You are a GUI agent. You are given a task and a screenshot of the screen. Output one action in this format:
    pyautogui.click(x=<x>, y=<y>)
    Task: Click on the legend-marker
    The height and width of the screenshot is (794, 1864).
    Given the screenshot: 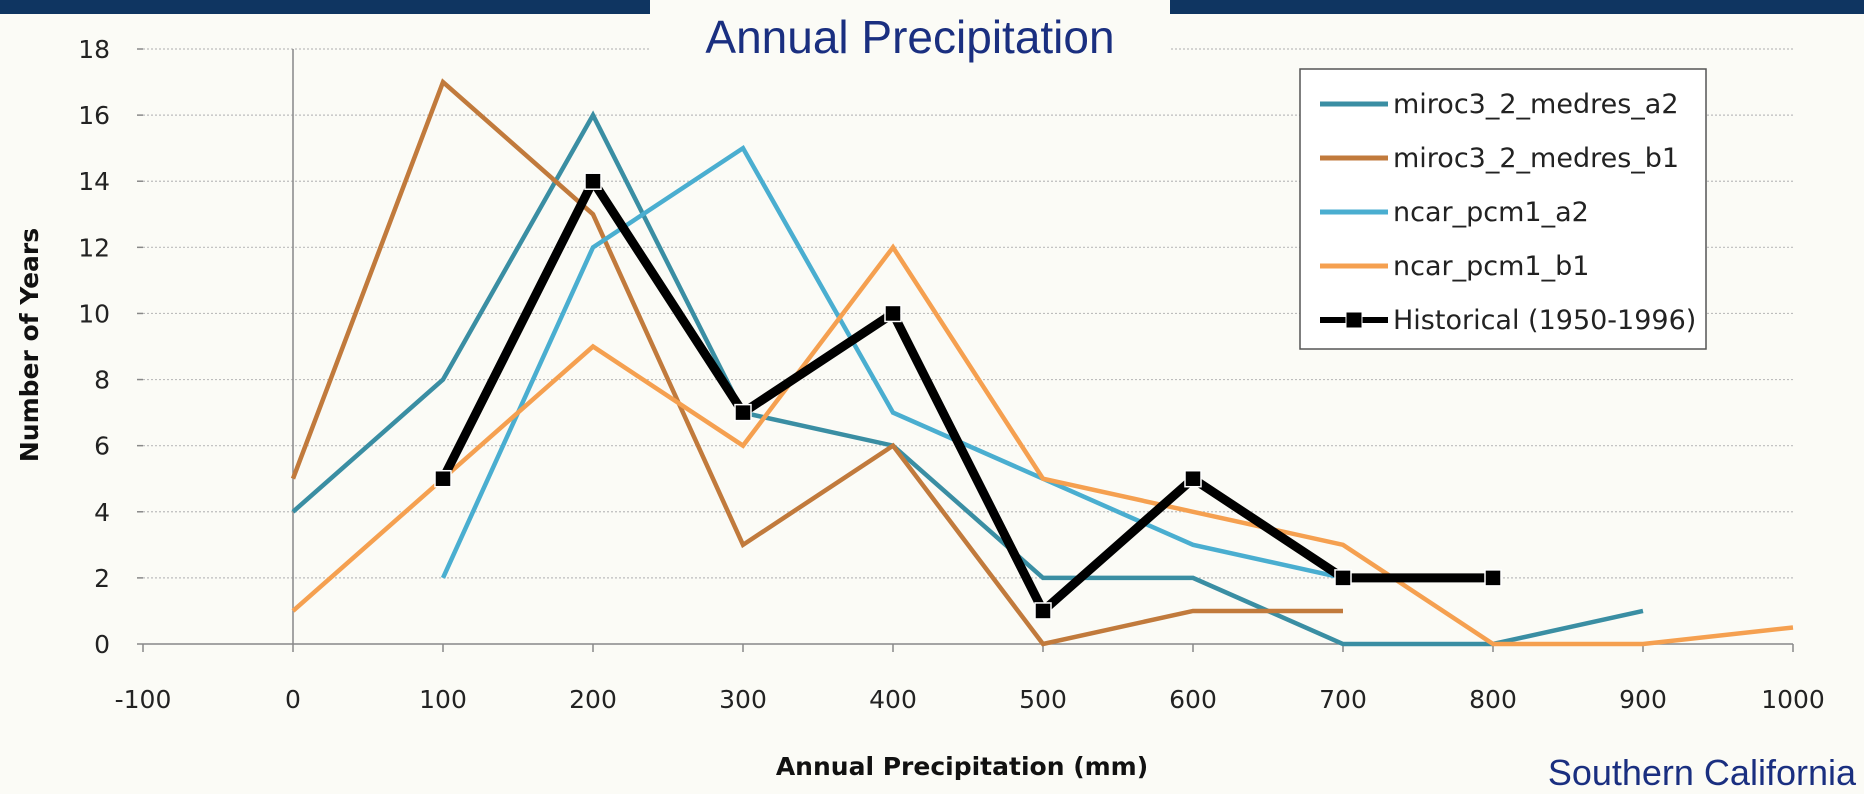 What is the action you would take?
    pyautogui.click(x=1354, y=320)
    